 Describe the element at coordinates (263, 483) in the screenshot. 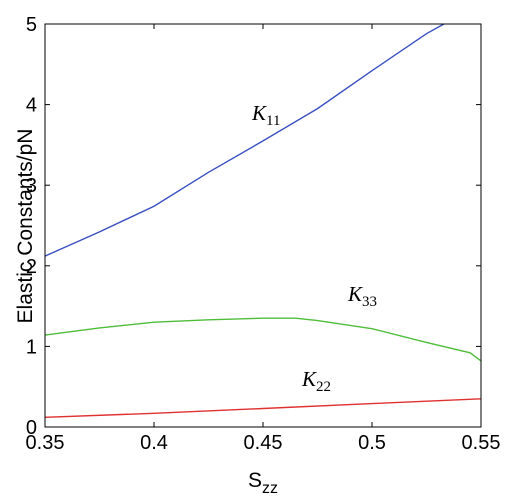

I see `x-axis-title: Szz` at that location.